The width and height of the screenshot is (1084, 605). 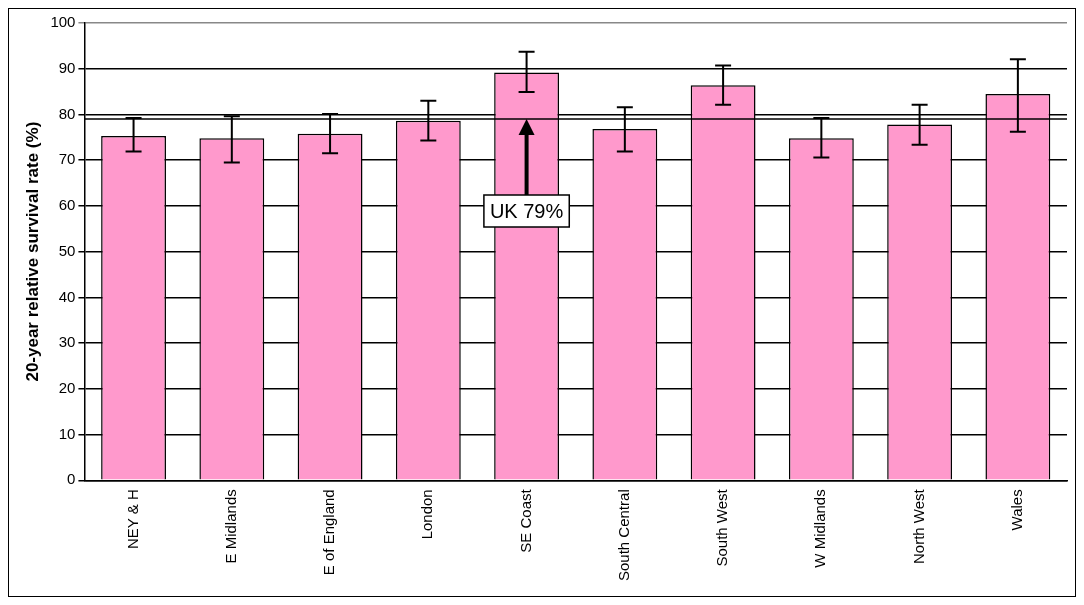 What do you see at coordinates (623, 535) in the screenshot?
I see `x-tick-label: South Central` at bounding box center [623, 535].